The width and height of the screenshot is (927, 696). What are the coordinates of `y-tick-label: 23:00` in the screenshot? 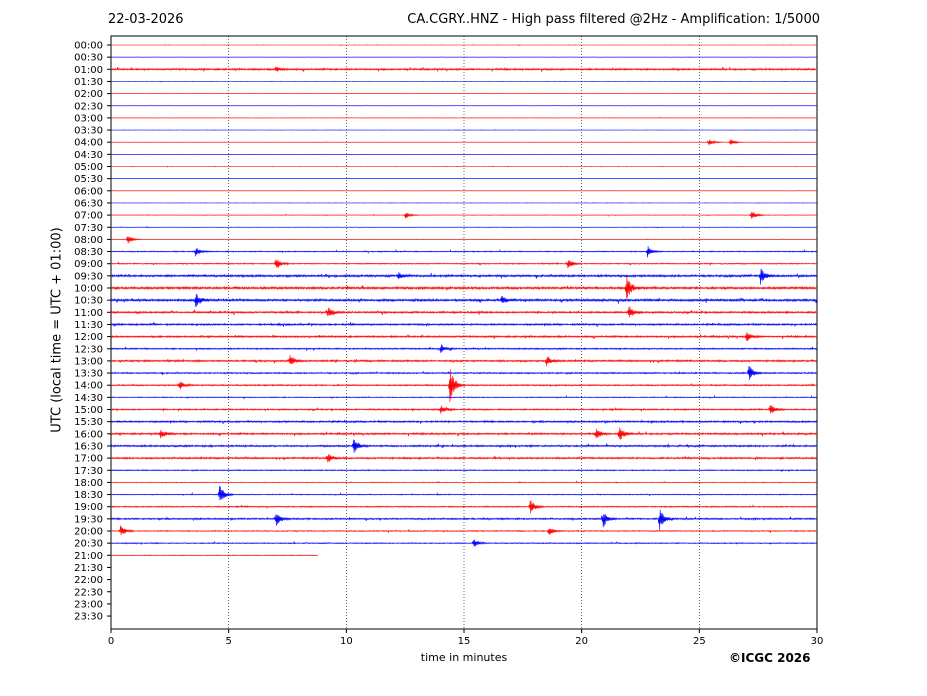 It's located at (88, 604).